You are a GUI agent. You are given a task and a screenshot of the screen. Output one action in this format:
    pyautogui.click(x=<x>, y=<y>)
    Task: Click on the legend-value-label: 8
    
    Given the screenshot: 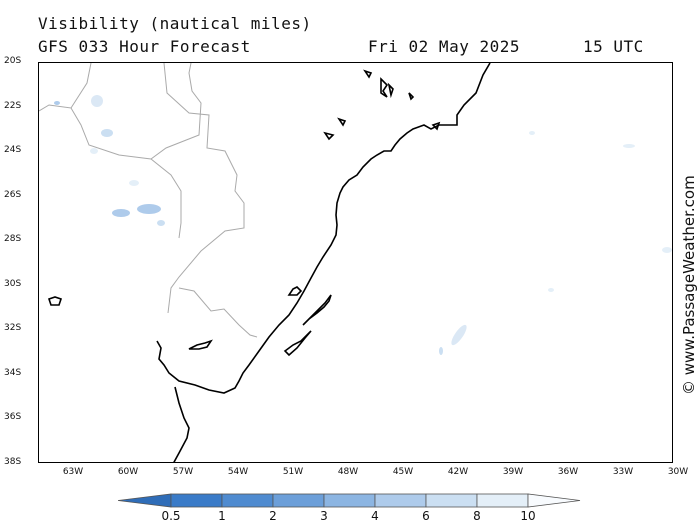 What is the action you would take?
    pyautogui.click(x=477, y=516)
    